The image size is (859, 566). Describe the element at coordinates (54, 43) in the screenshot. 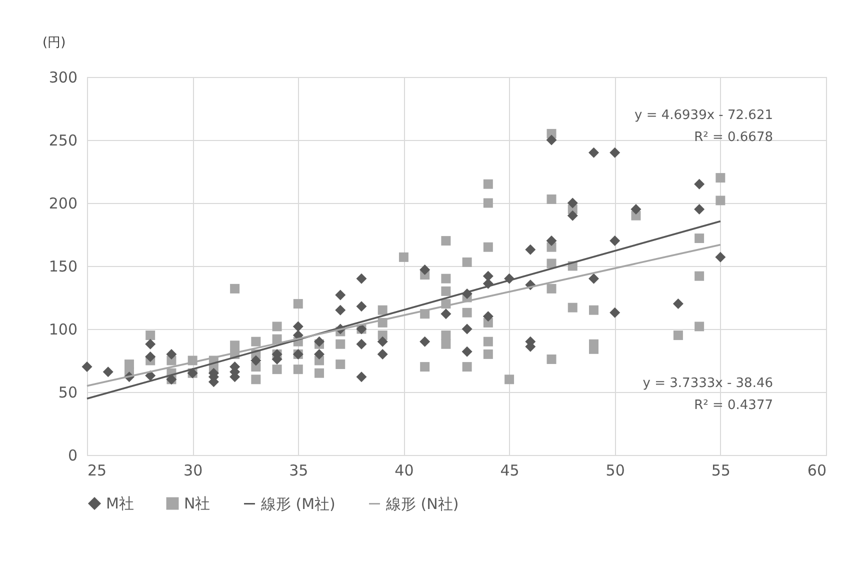

I see `y-axis-title: (円)` at that location.